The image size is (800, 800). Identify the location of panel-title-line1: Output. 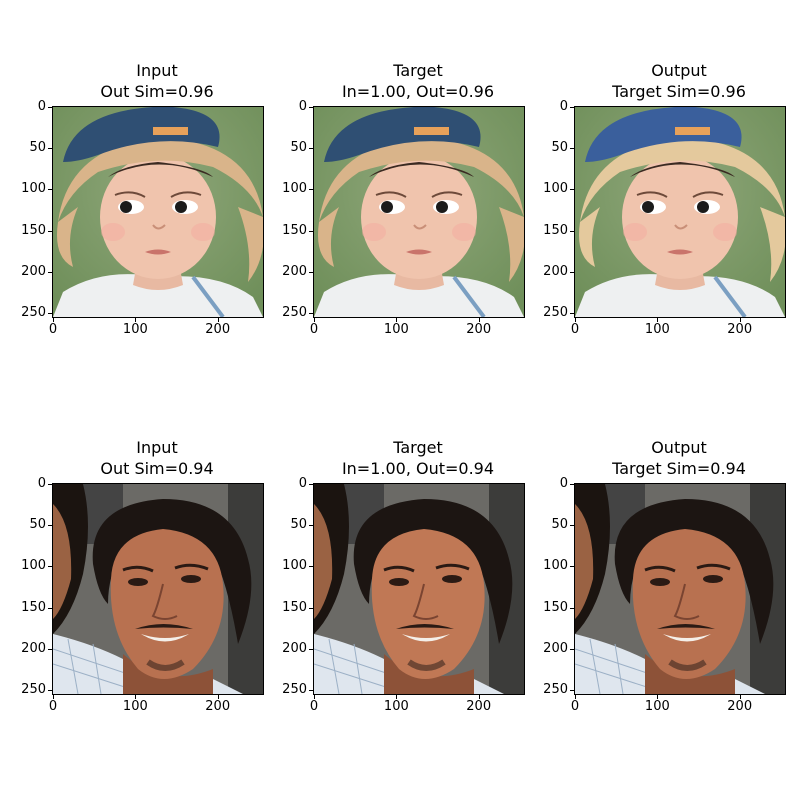
(679, 447).